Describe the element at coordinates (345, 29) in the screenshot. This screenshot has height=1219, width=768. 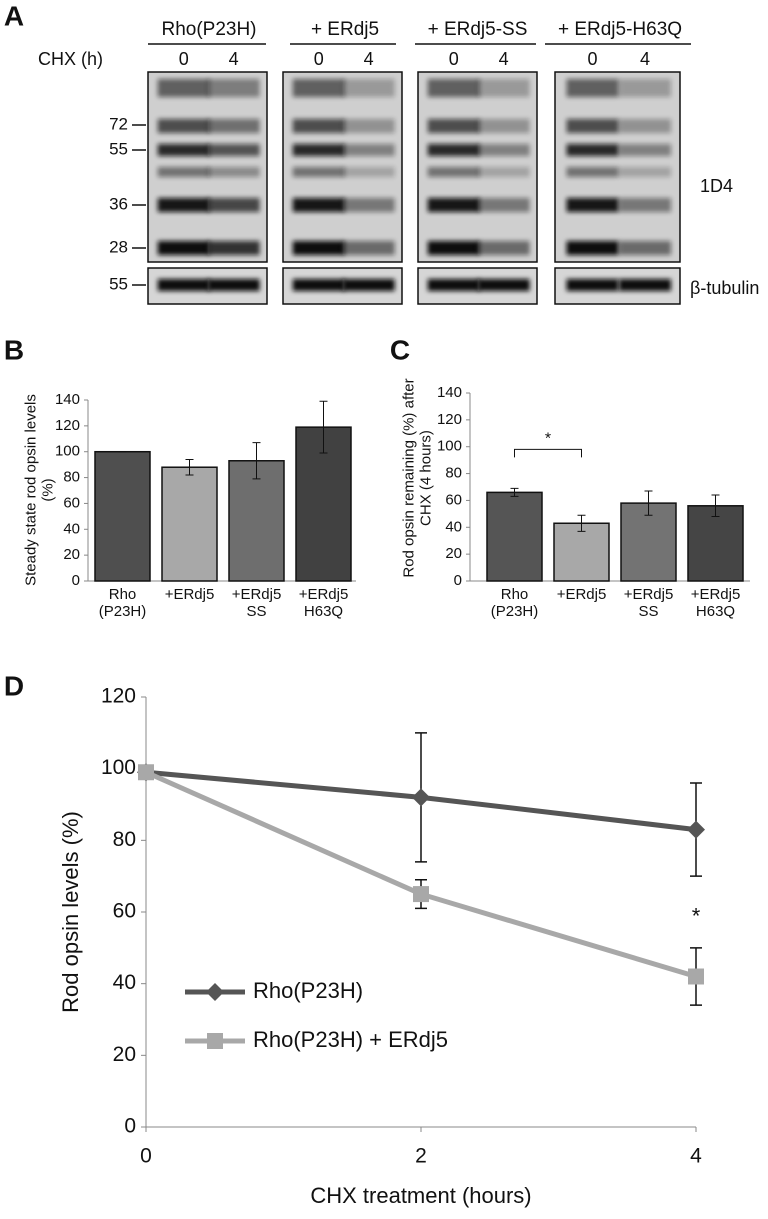
I see `group-label: + ERdj5` at that location.